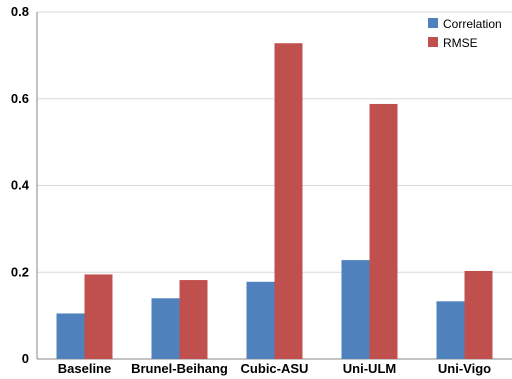 Image resolution: width=512 pixels, height=379 pixels. What do you see at coordinates (260, 320) in the screenshot?
I see `bar-correlation-cubic-asu` at bounding box center [260, 320].